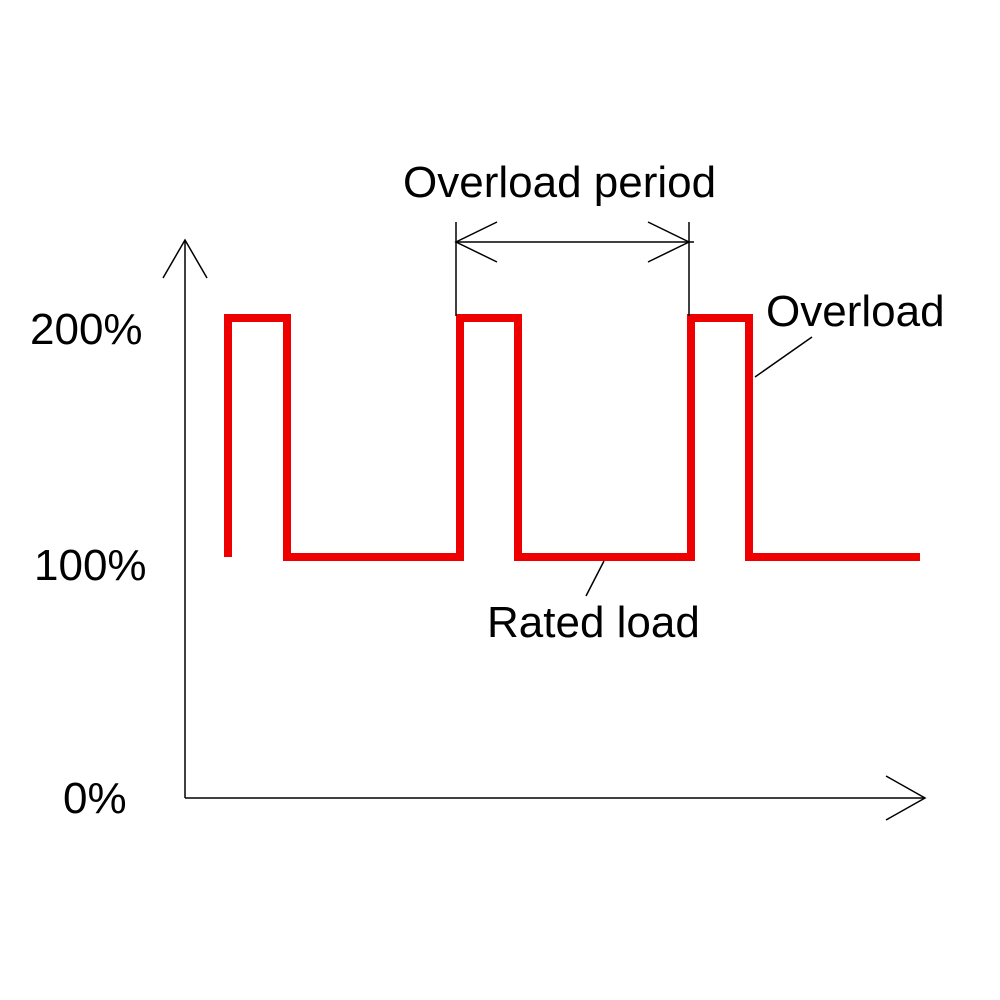 Image resolution: width=1000 pixels, height=1000 pixels. I want to click on overload-leader-line, so click(783, 357).